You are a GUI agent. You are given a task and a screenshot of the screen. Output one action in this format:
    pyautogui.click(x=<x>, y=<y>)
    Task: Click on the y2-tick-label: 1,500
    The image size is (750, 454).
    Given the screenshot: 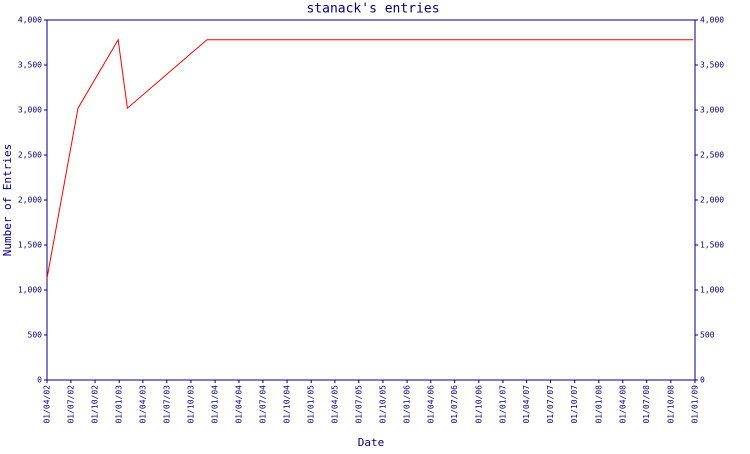 What is the action you would take?
    pyautogui.click(x=712, y=245)
    